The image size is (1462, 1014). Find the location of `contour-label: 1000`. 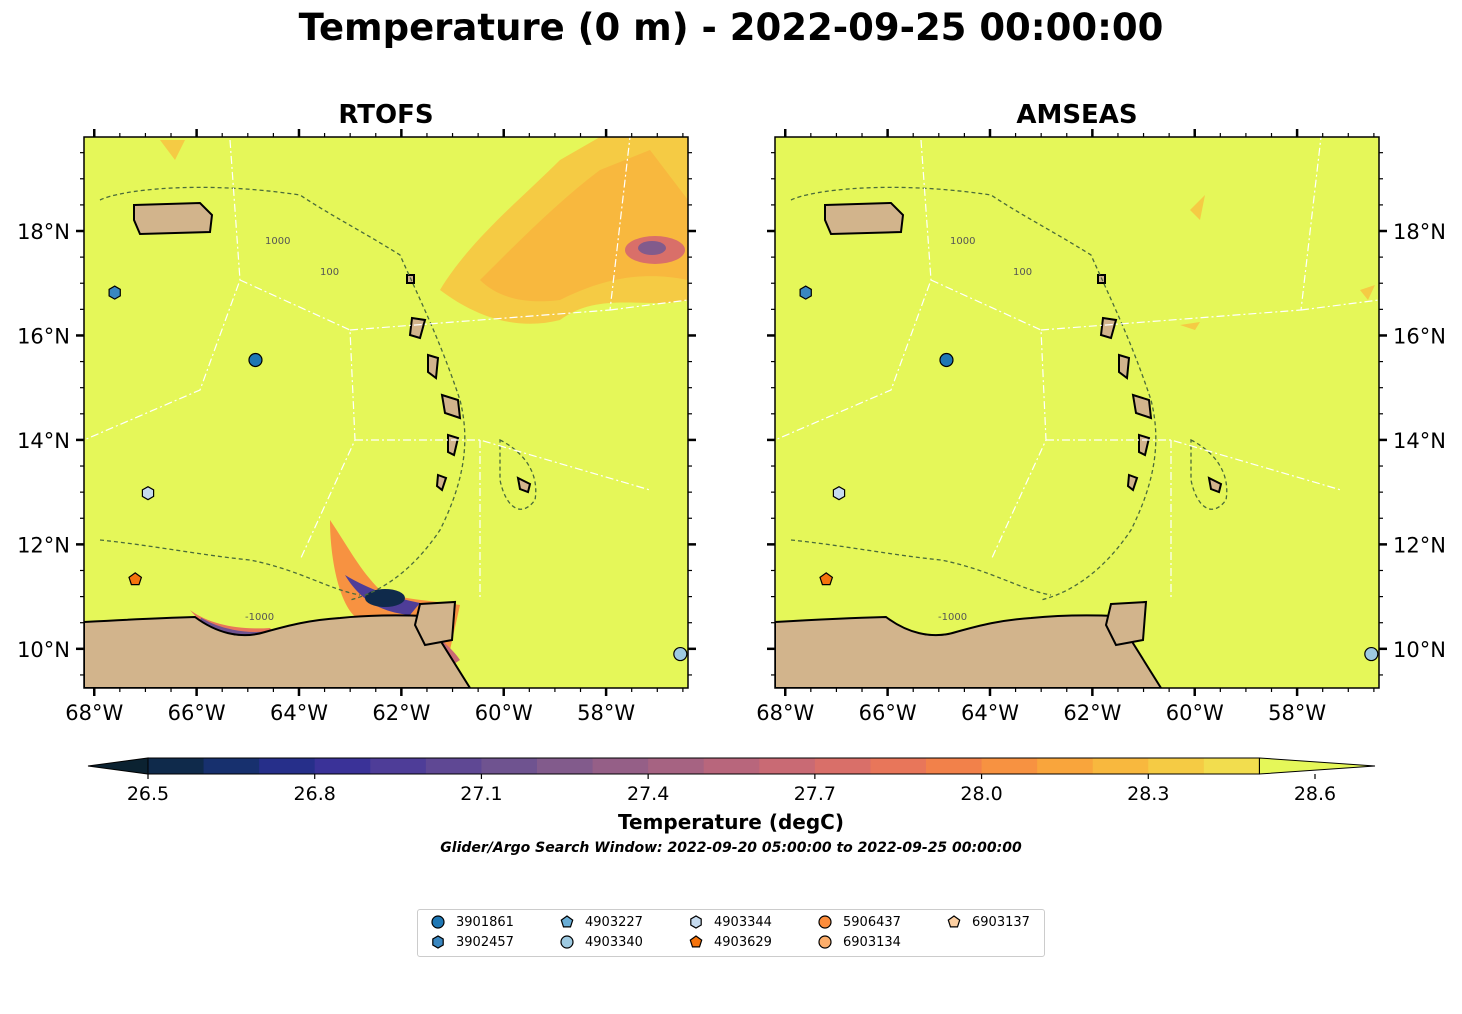

contour-label: 1000 is located at coordinates (962, 241).